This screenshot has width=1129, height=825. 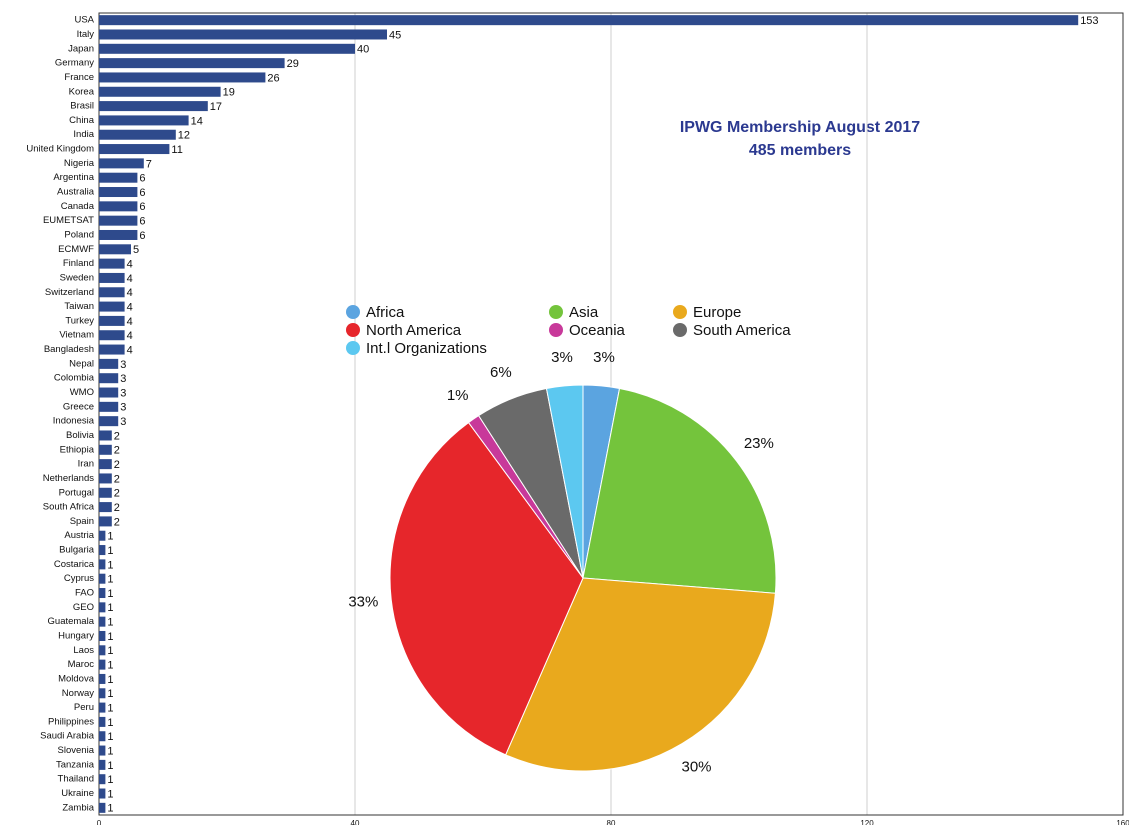 I want to click on y-tick-label: GEO, so click(x=83, y=607).